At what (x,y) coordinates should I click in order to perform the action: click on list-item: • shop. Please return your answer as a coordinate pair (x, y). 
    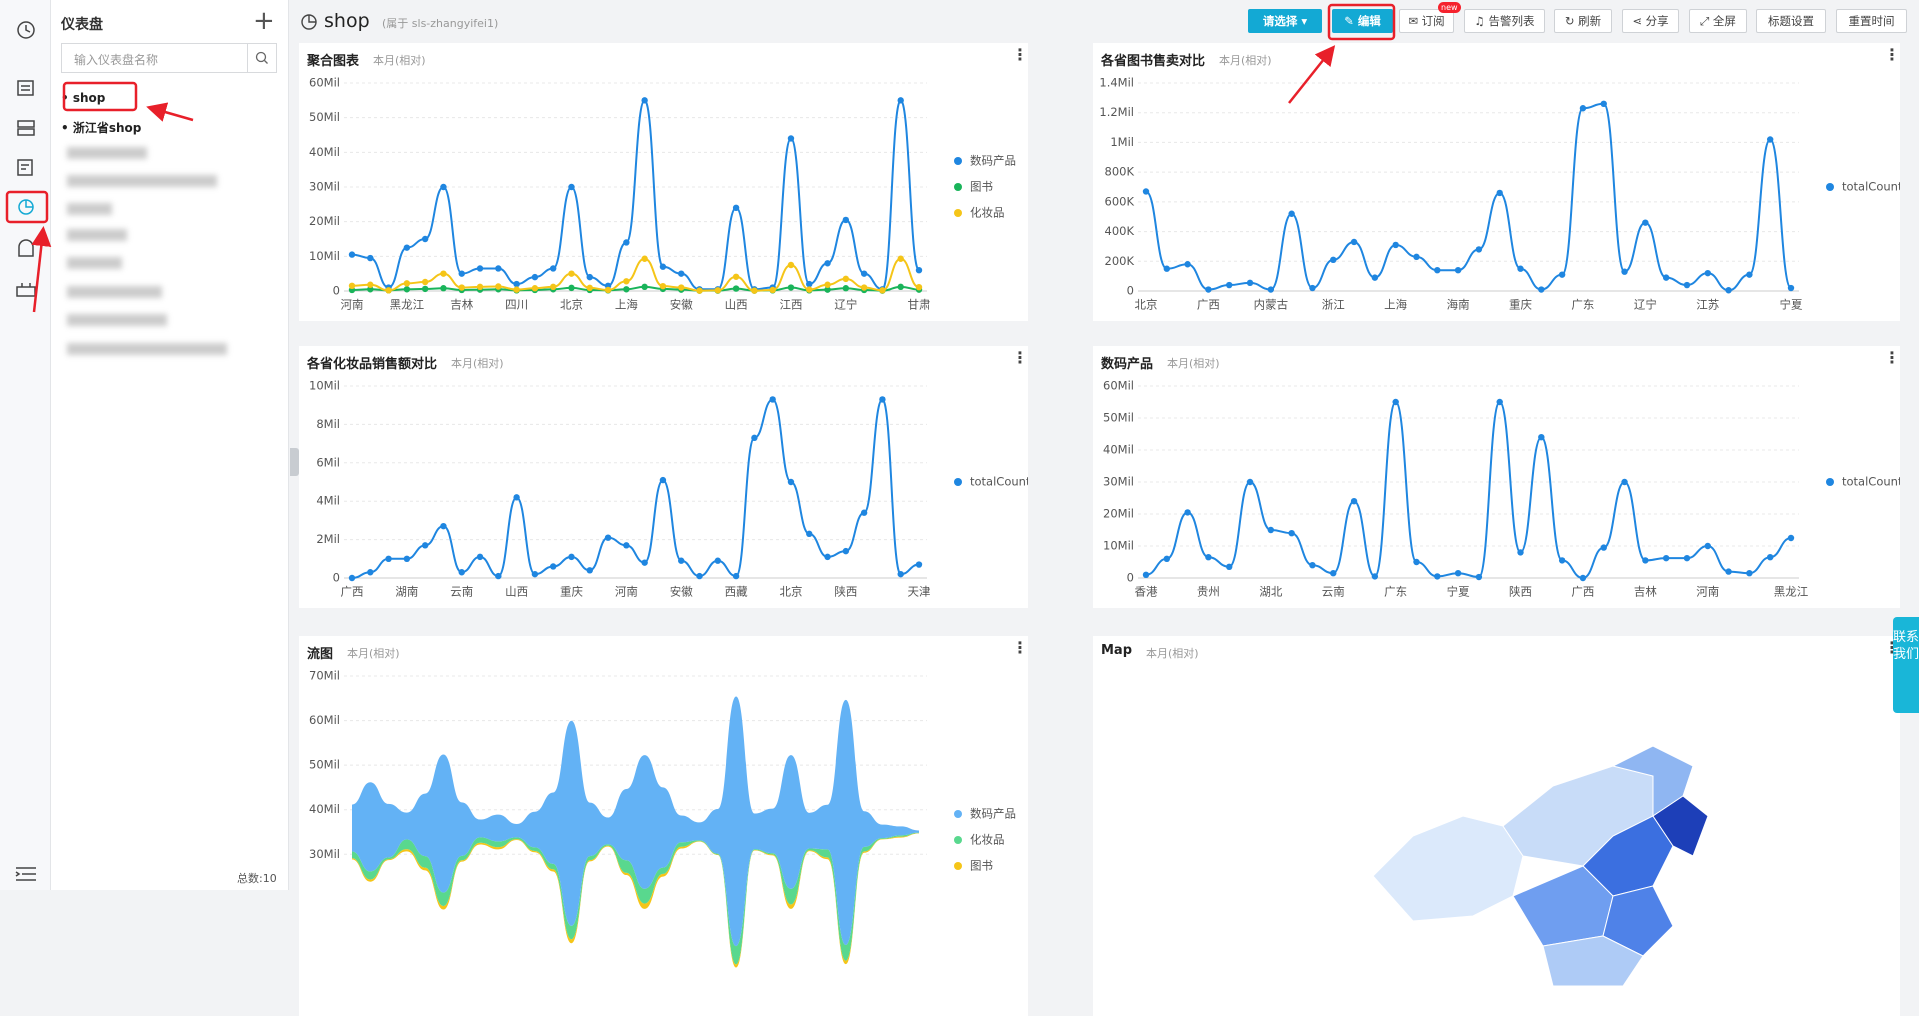
    Looking at the image, I should click on (83, 98).